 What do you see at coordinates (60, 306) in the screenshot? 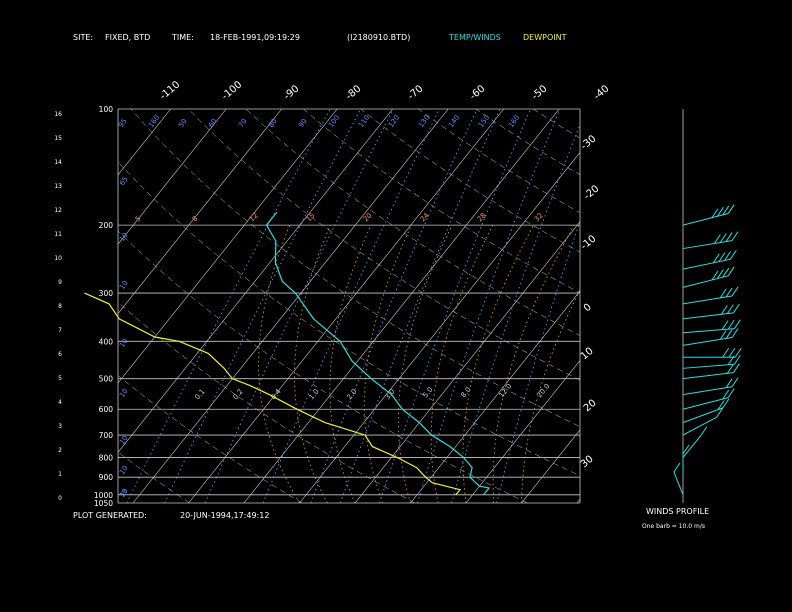
I see `height-tick-label: 8` at bounding box center [60, 306].